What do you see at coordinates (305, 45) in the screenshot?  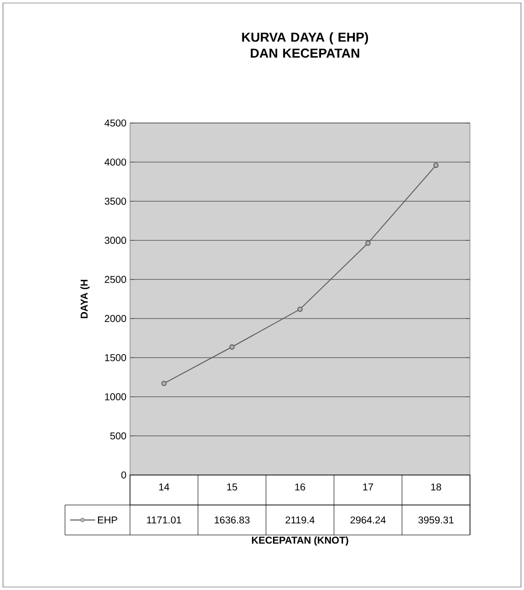 I see `chart-title: KURVA DAYA ( EHP) DAN KECEPATAN` at bounding box center [305, 45].